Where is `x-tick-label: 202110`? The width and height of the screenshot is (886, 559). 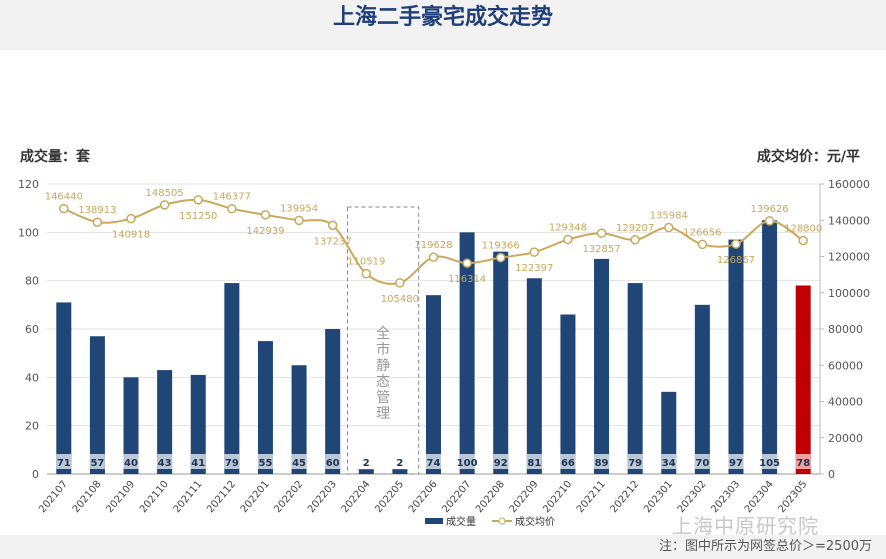 x-tick-label: 202110 is located at coordinates (154, 497).